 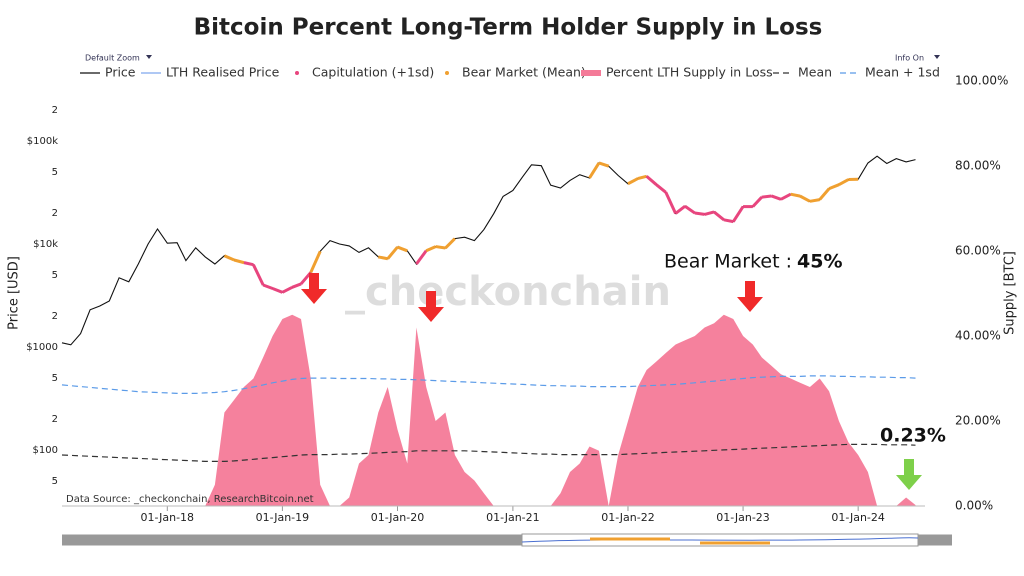 What do you see at coordinates (978, 166) in the screenshot?
I see `y2-tick-label: 80.00%` at bounding box center [978, 166].